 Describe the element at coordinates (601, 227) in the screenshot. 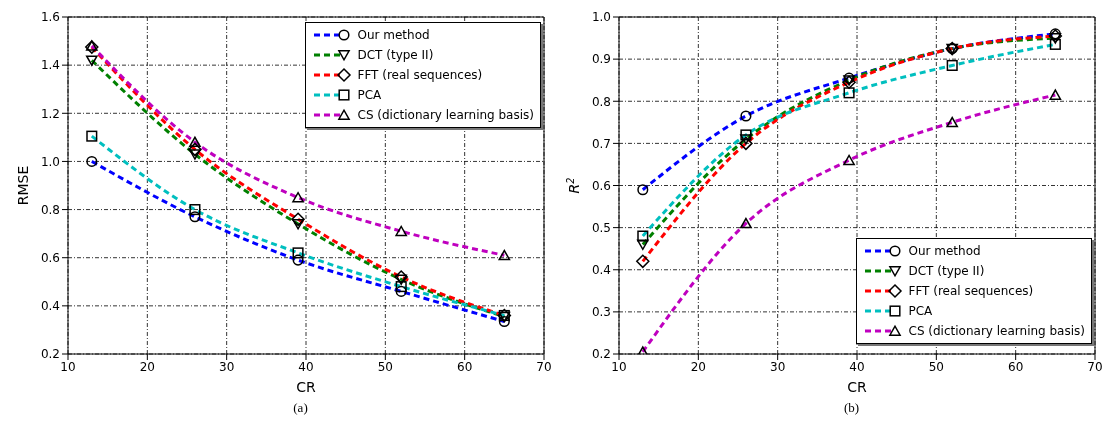

I see `y-tick-label: 0.5` at that location.